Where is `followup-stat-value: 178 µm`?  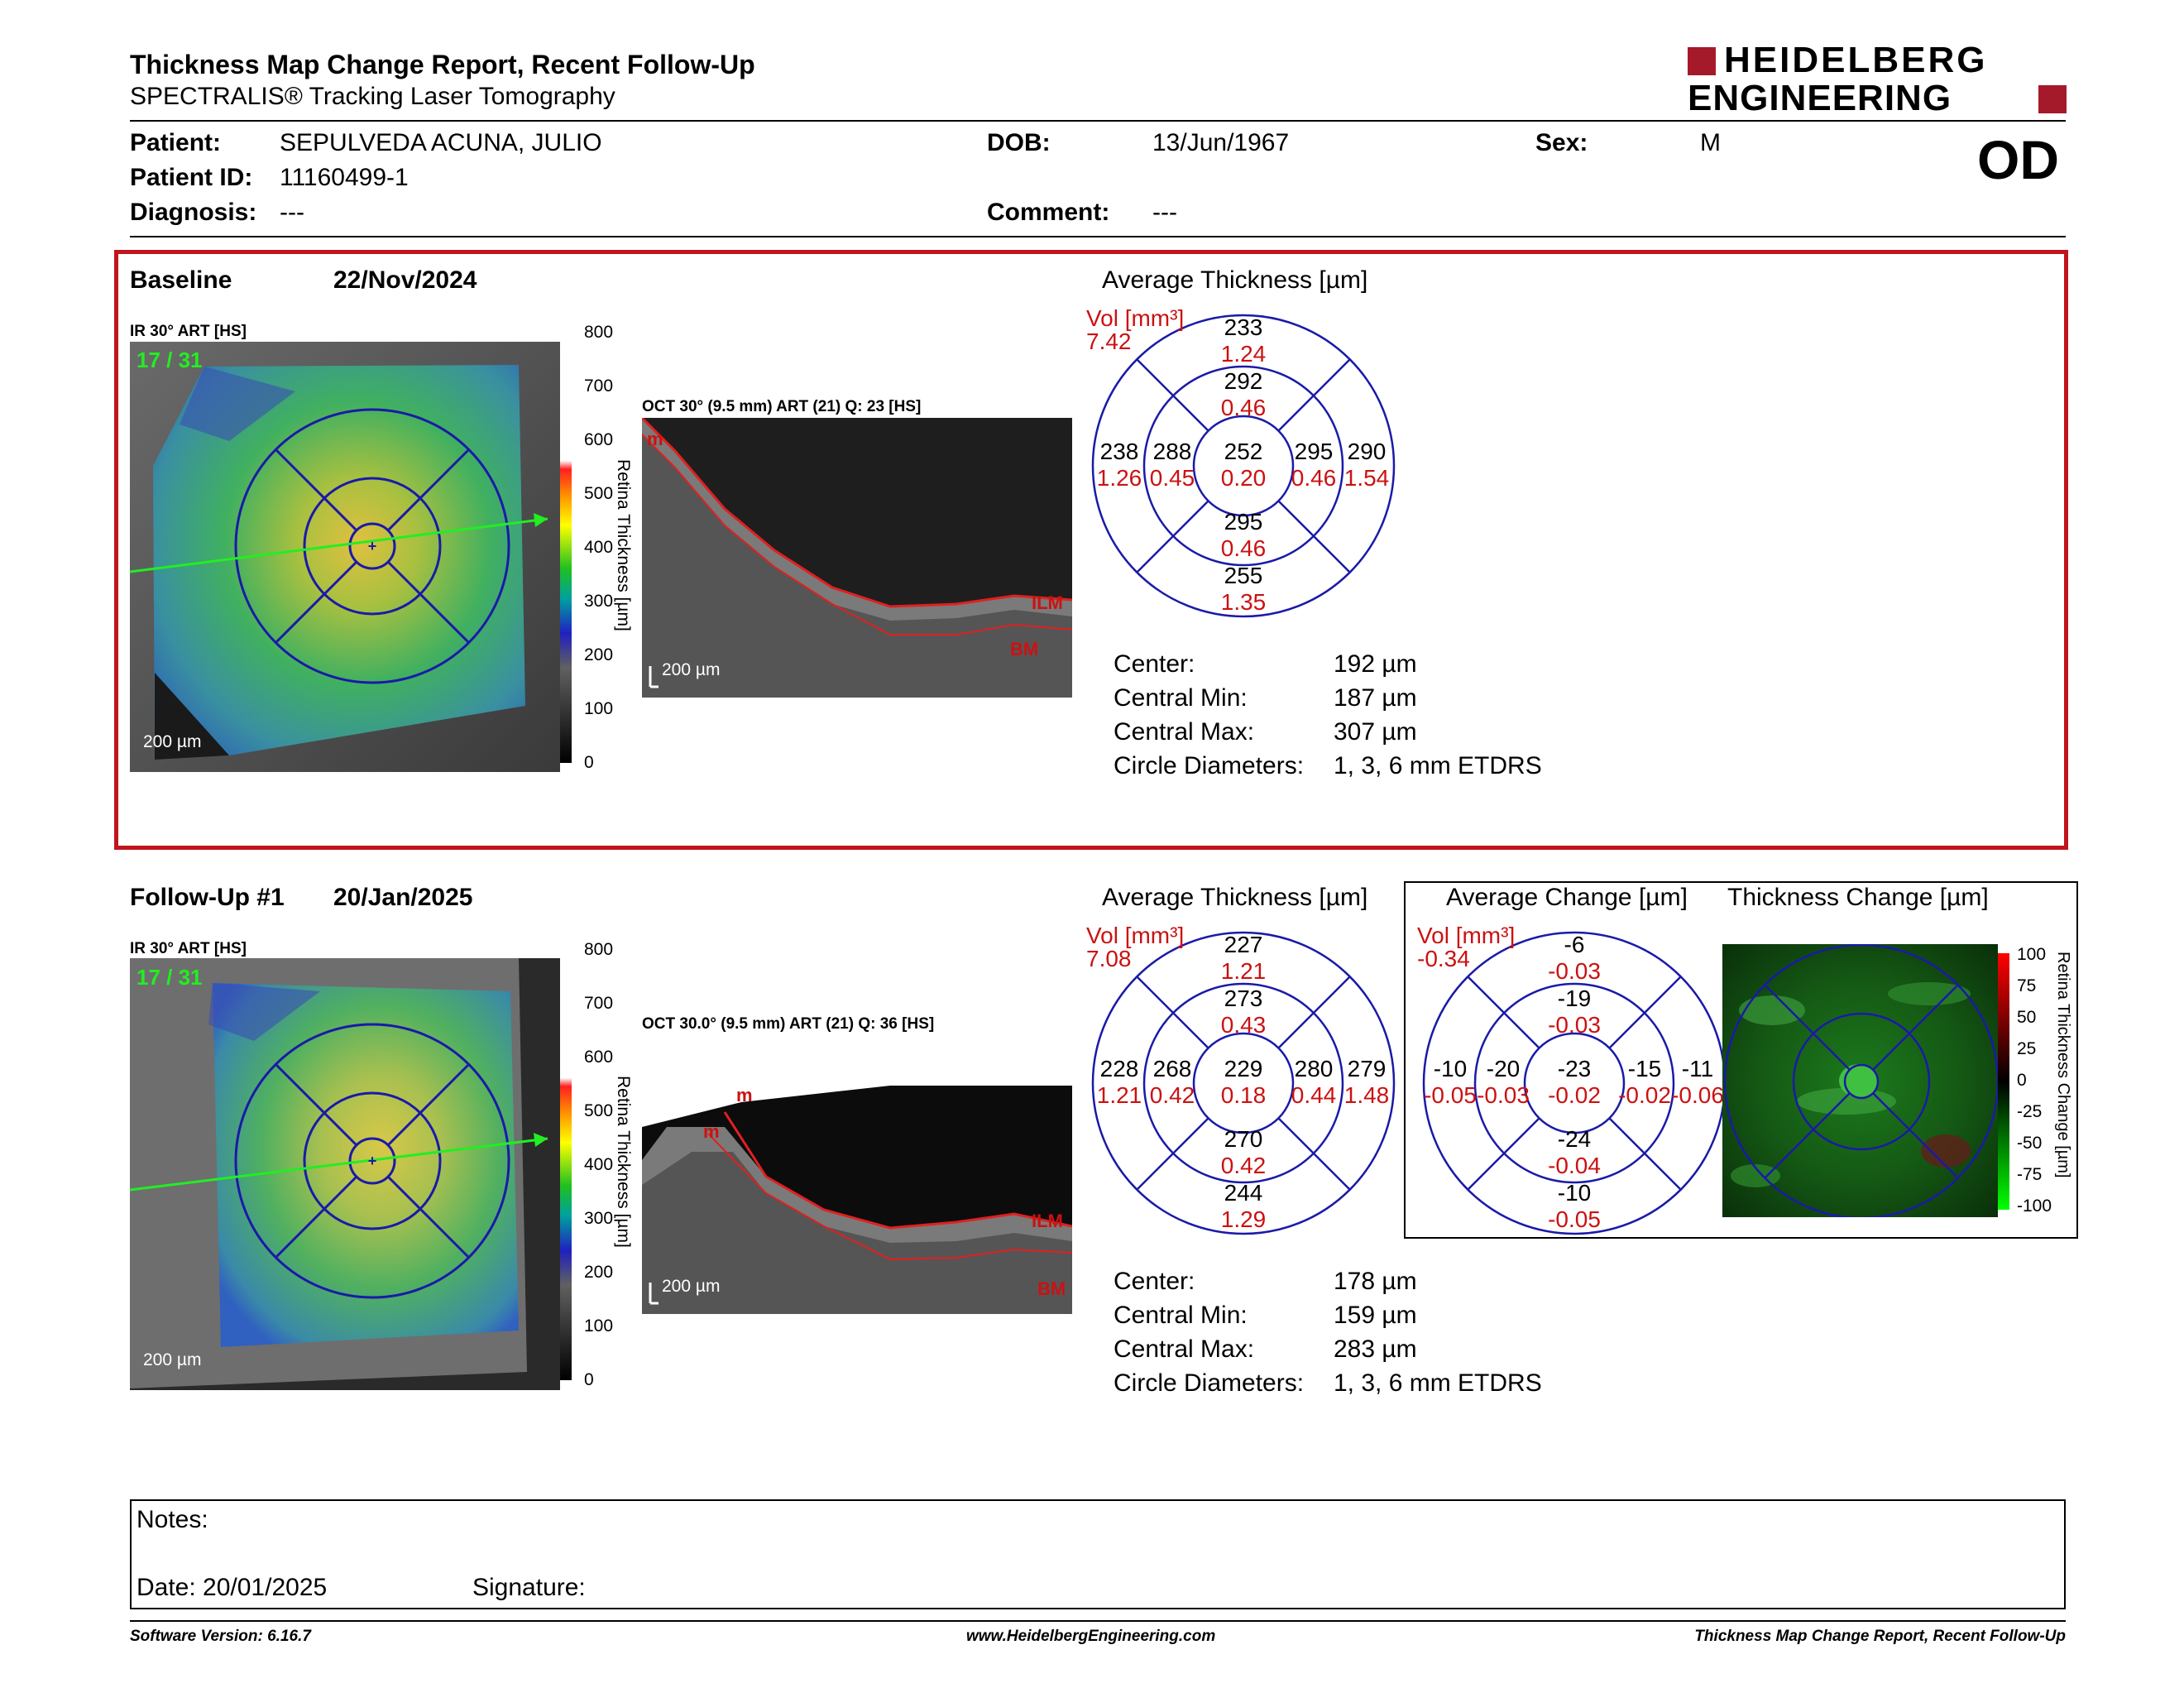 followup-stat-value: 178 µm is located at coordinates (1375, 1281).